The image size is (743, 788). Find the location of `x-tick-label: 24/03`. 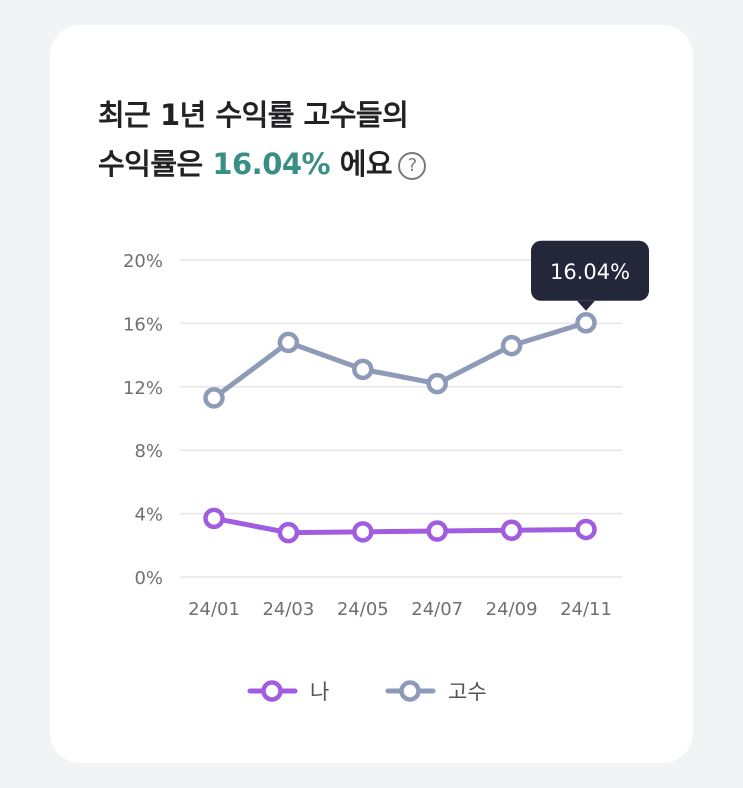

x-tick-label: 24/03 is located at coordinates (288, 609).